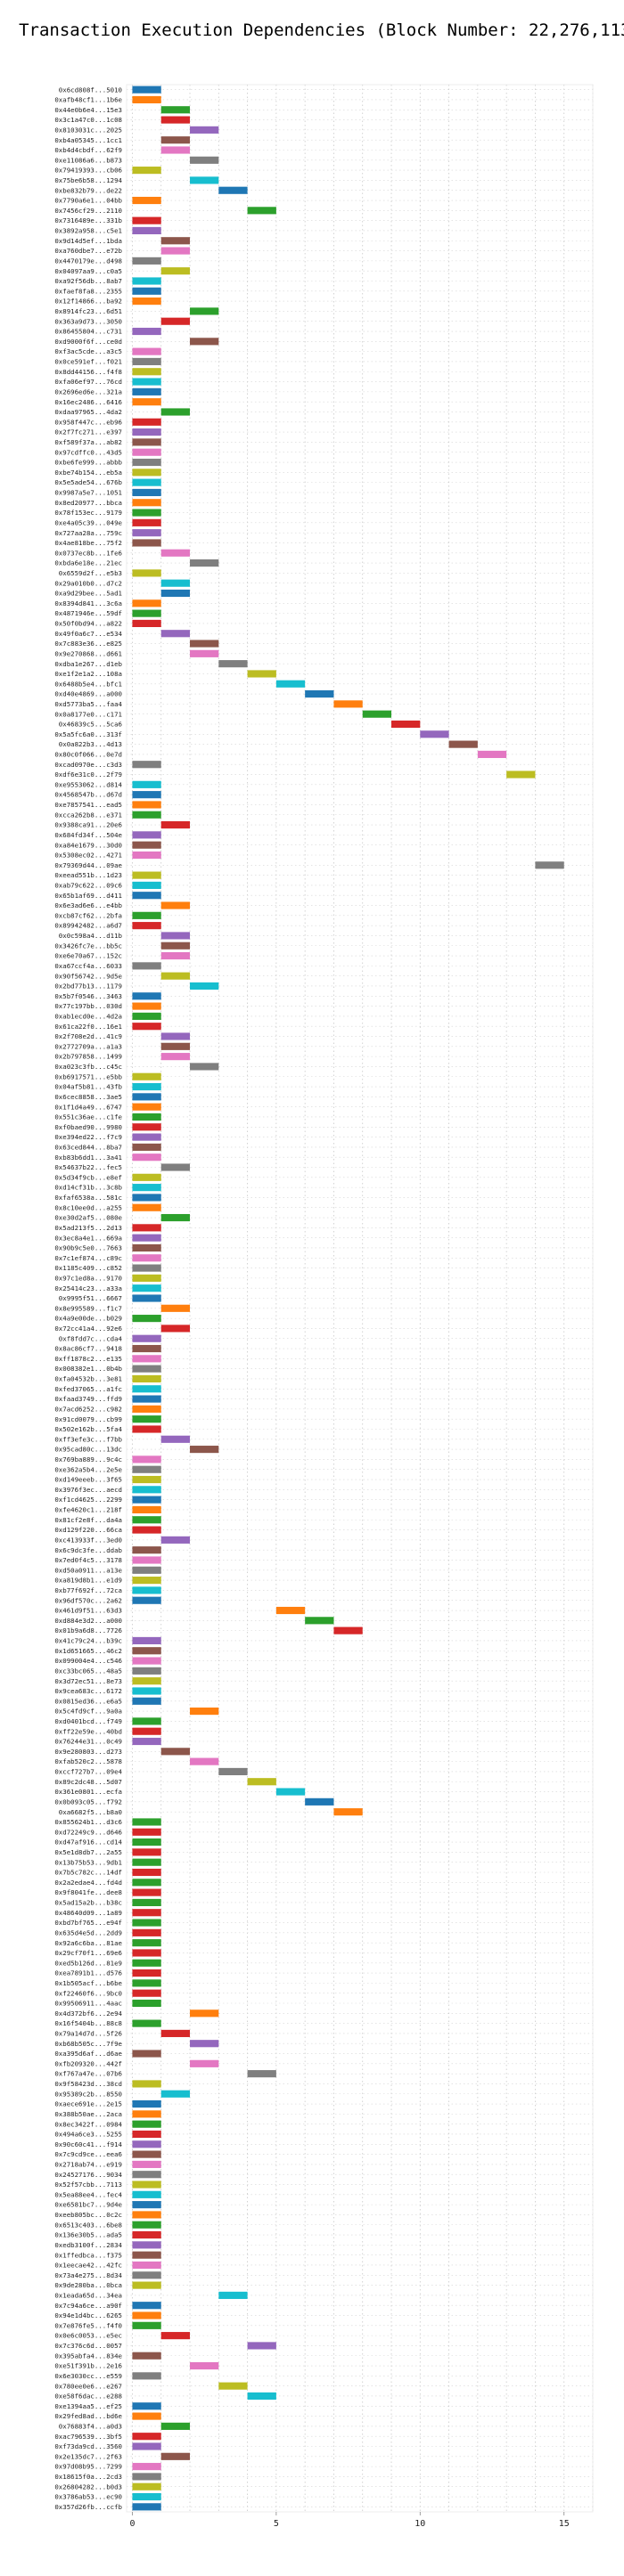 Image resolution: width=624 pixels, height=2576 pixels. I want to click on y-tick-label: 0x7c94a6ce...a90f, so click(88, 2306).